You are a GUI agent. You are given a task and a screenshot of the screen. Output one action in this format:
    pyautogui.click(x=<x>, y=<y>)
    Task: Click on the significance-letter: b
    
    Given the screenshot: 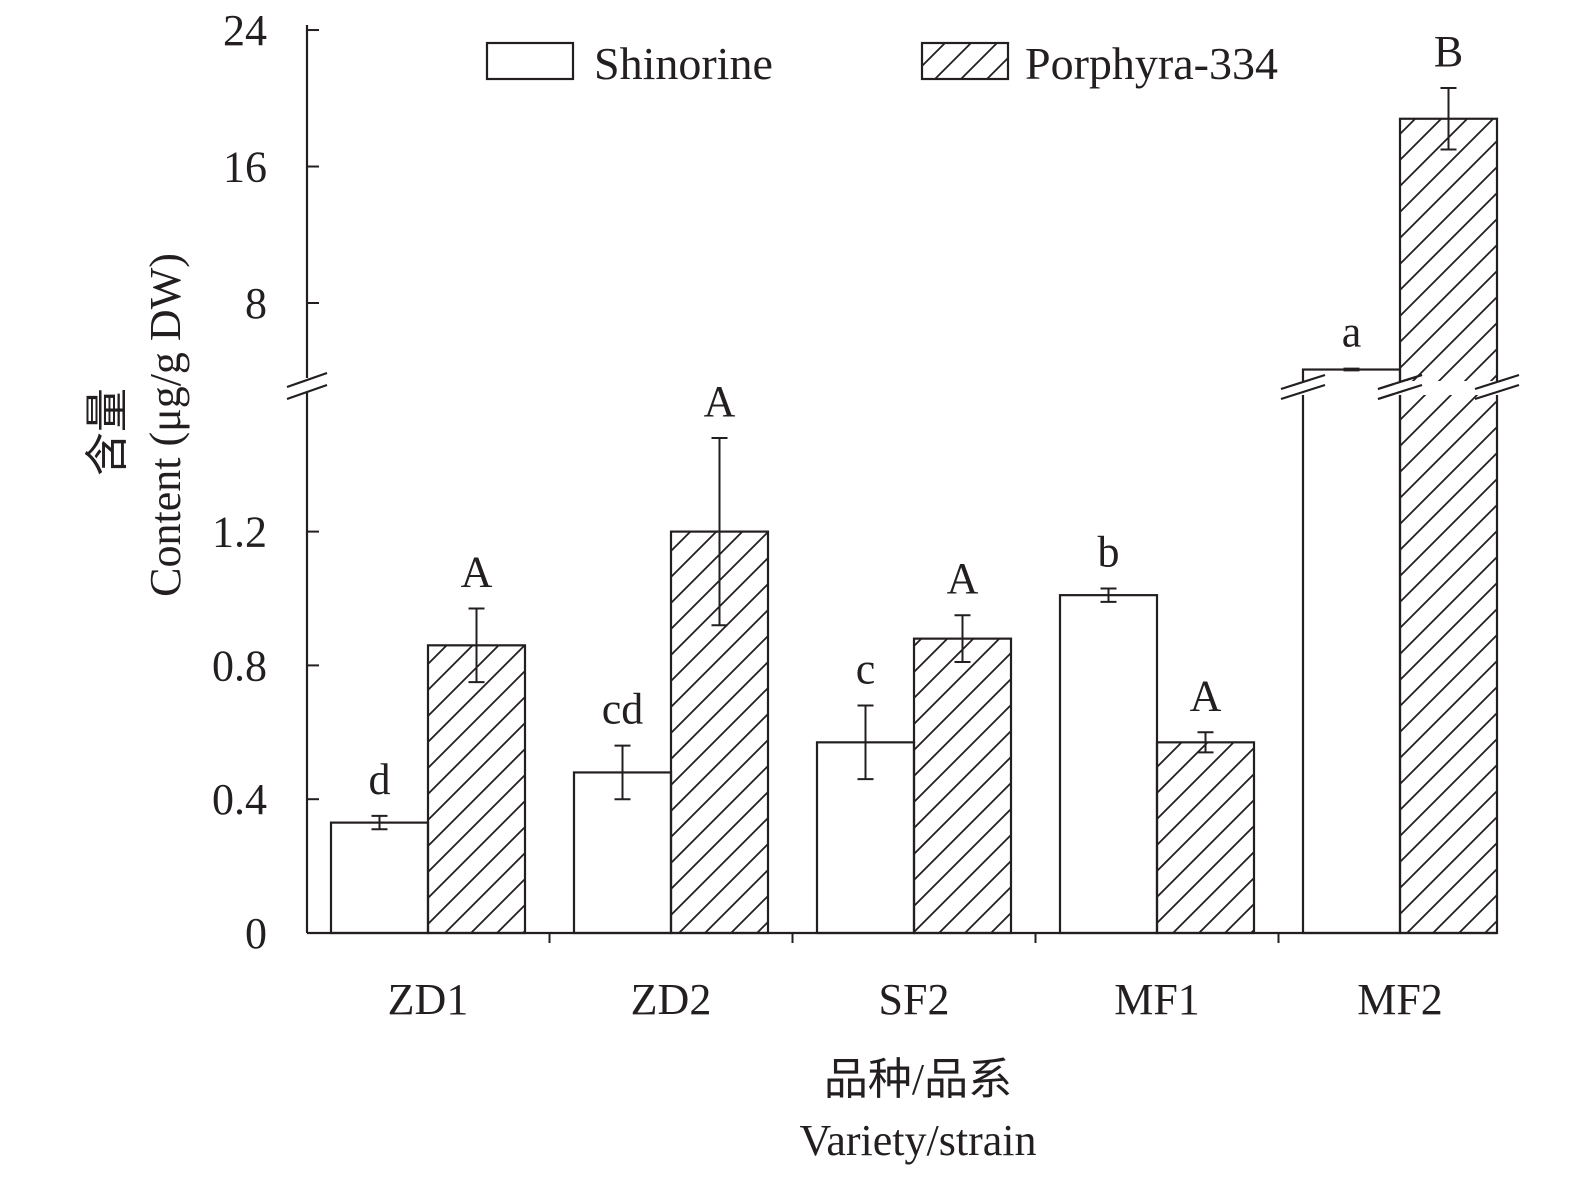 What is the action you would take?
    pyautogui.click(x=1109, y=551)
    